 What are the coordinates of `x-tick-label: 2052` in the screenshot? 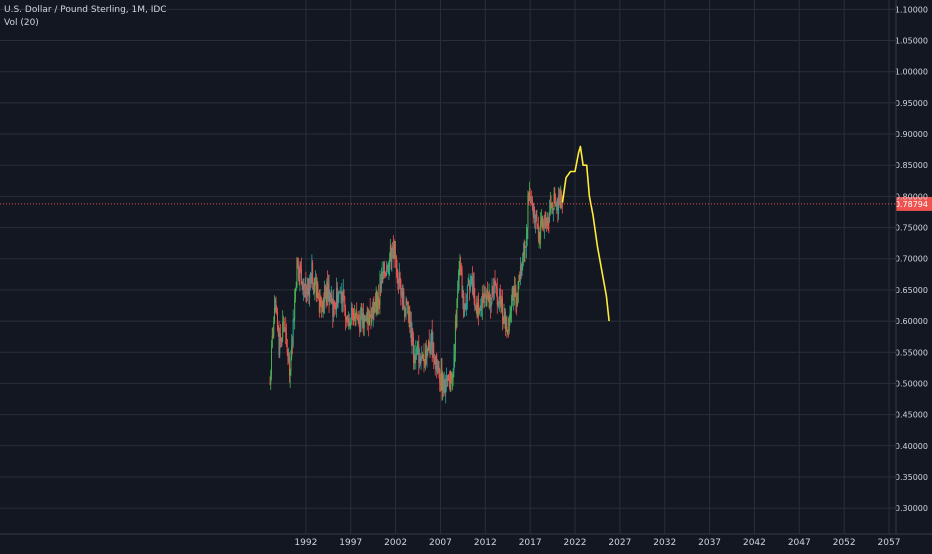 It's located at (844, 543).